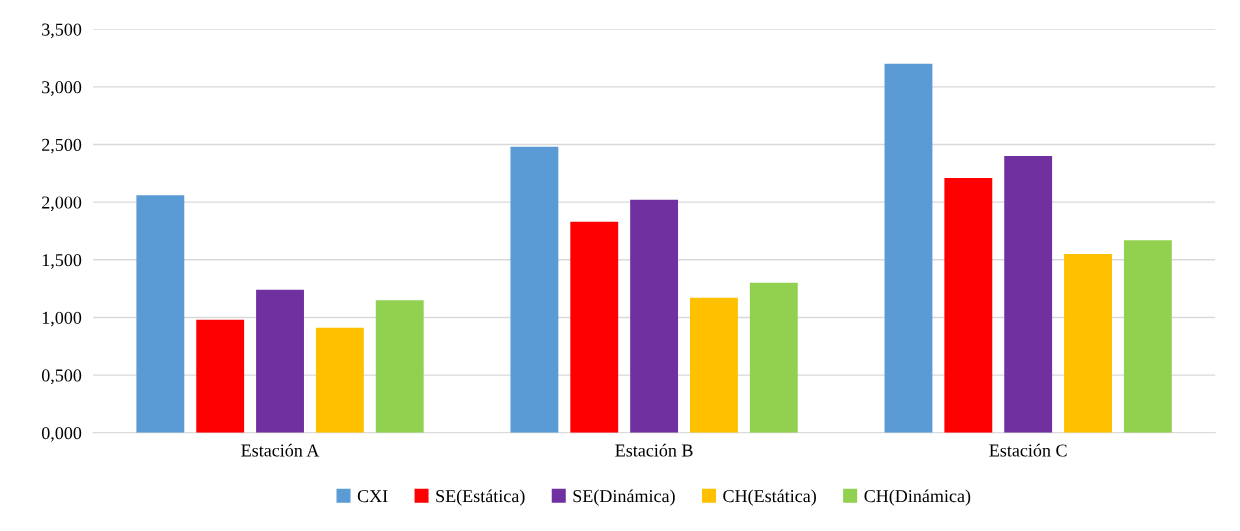  I want to click on y-tick-label: 2,500, so click(62, 146).